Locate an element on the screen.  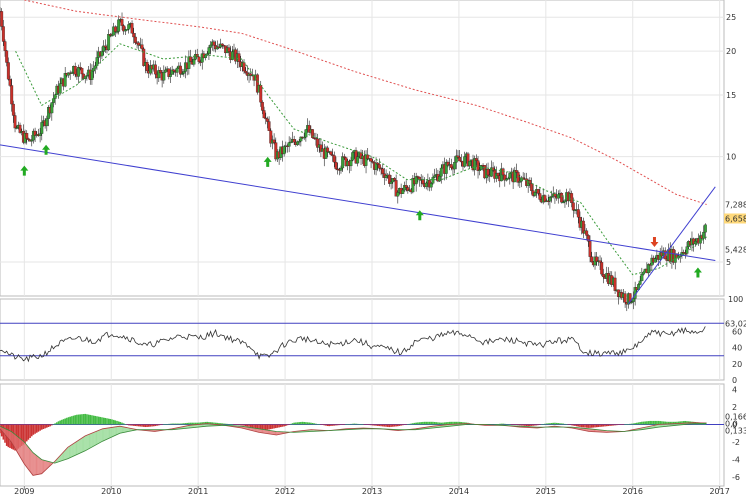
price-tag-label: 7,2887 is located at coordinates (735, 205).